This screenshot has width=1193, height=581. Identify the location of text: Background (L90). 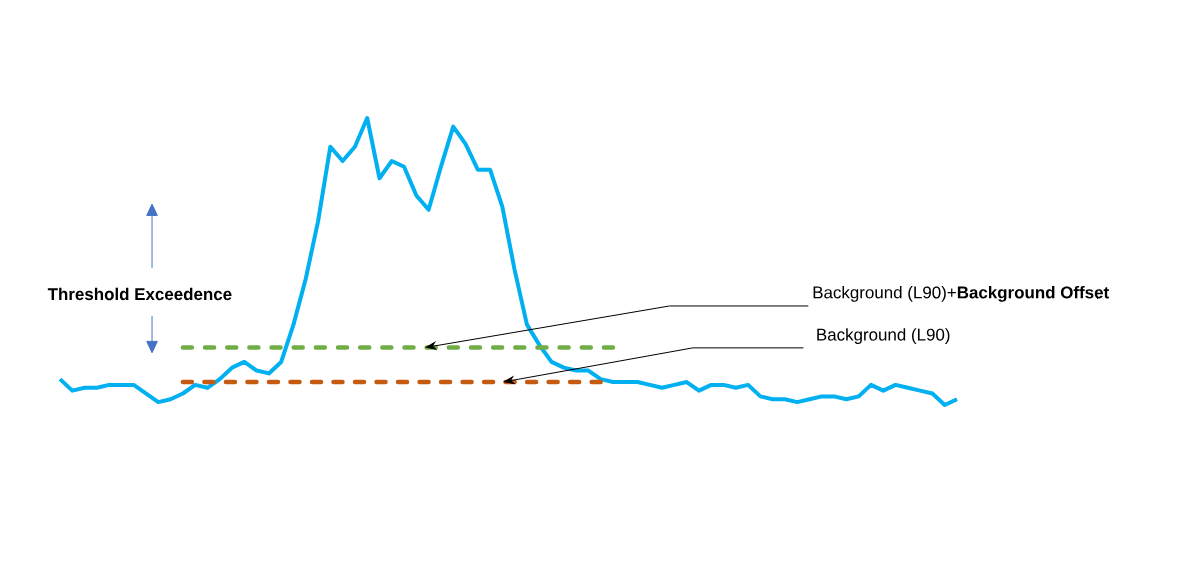
(883, 336).